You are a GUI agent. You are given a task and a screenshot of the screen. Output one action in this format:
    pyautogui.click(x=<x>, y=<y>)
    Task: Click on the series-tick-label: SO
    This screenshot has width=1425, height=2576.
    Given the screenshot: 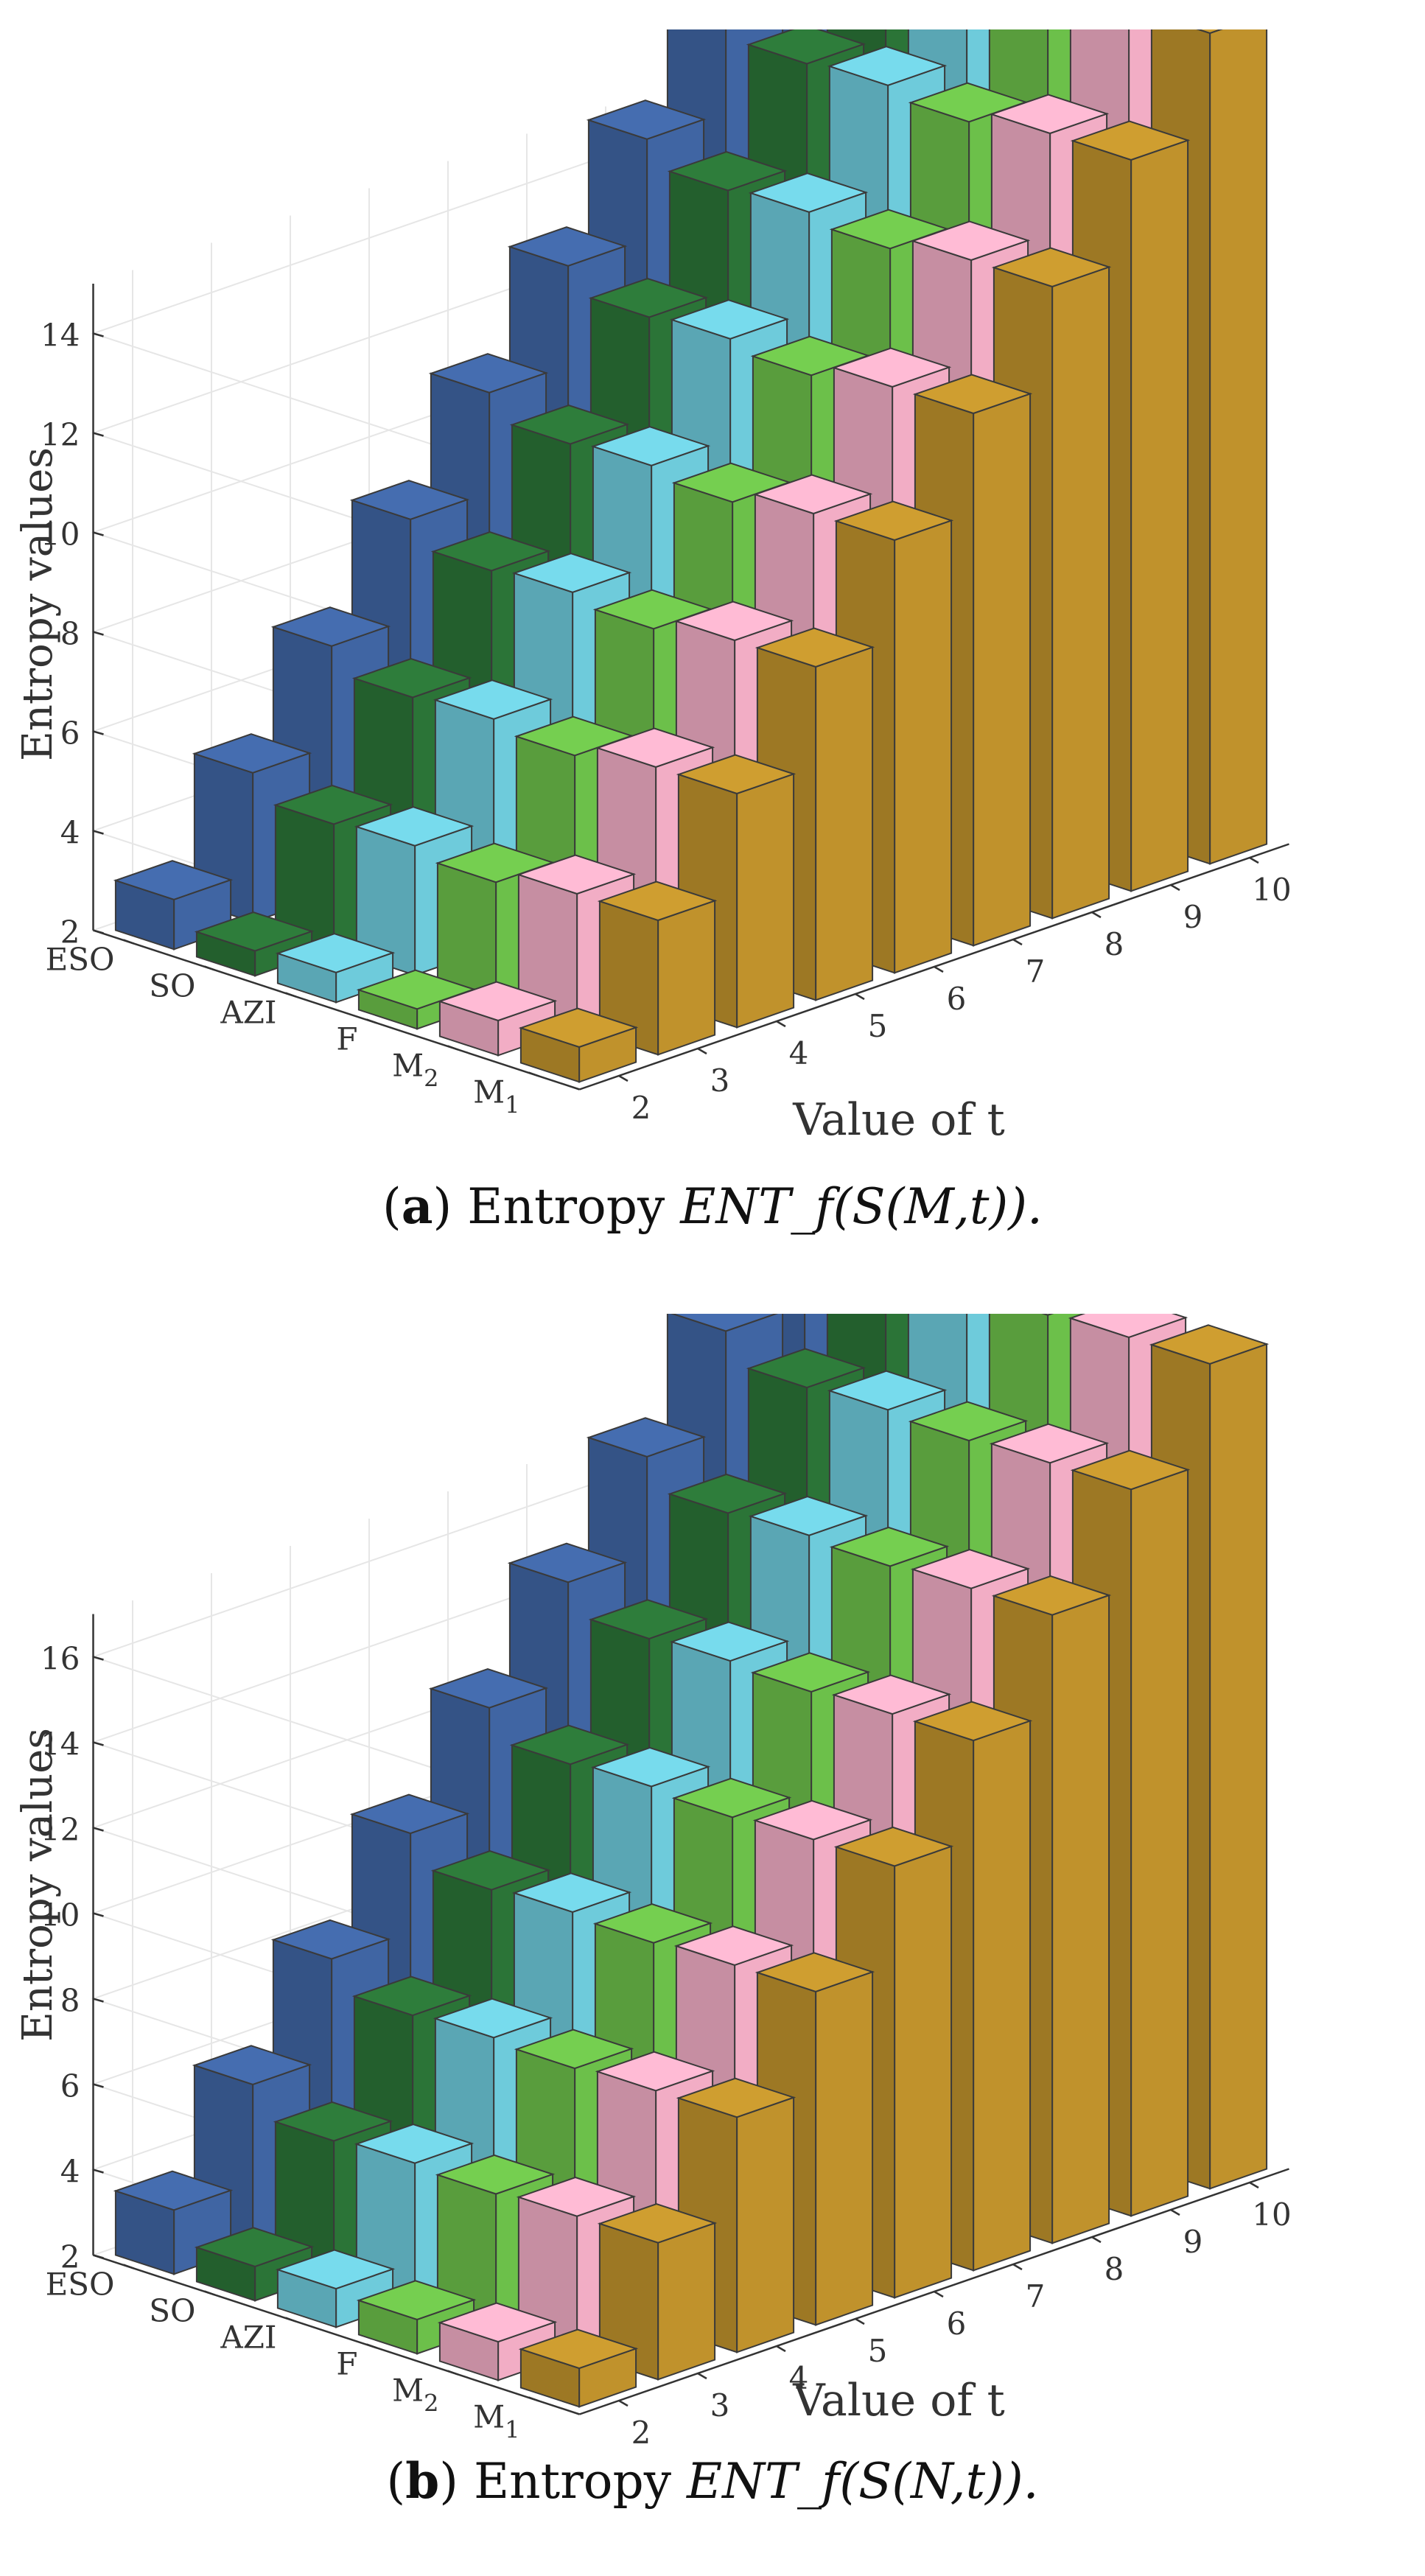 What is the action you would take?
    pyautogui.click(x=172, y=2311)
    